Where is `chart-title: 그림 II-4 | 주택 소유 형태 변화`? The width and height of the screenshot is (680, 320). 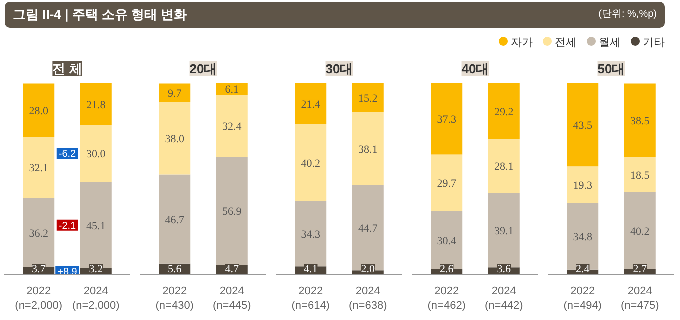
chart-title: 그림 II-4 | 주택 소유 형태 변화 is located at coordinates (100, 15).